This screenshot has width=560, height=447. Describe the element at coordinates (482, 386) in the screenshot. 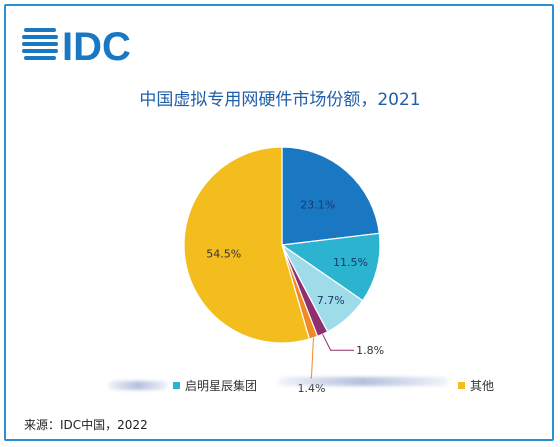

I see `legend-label: 其他` at that location.